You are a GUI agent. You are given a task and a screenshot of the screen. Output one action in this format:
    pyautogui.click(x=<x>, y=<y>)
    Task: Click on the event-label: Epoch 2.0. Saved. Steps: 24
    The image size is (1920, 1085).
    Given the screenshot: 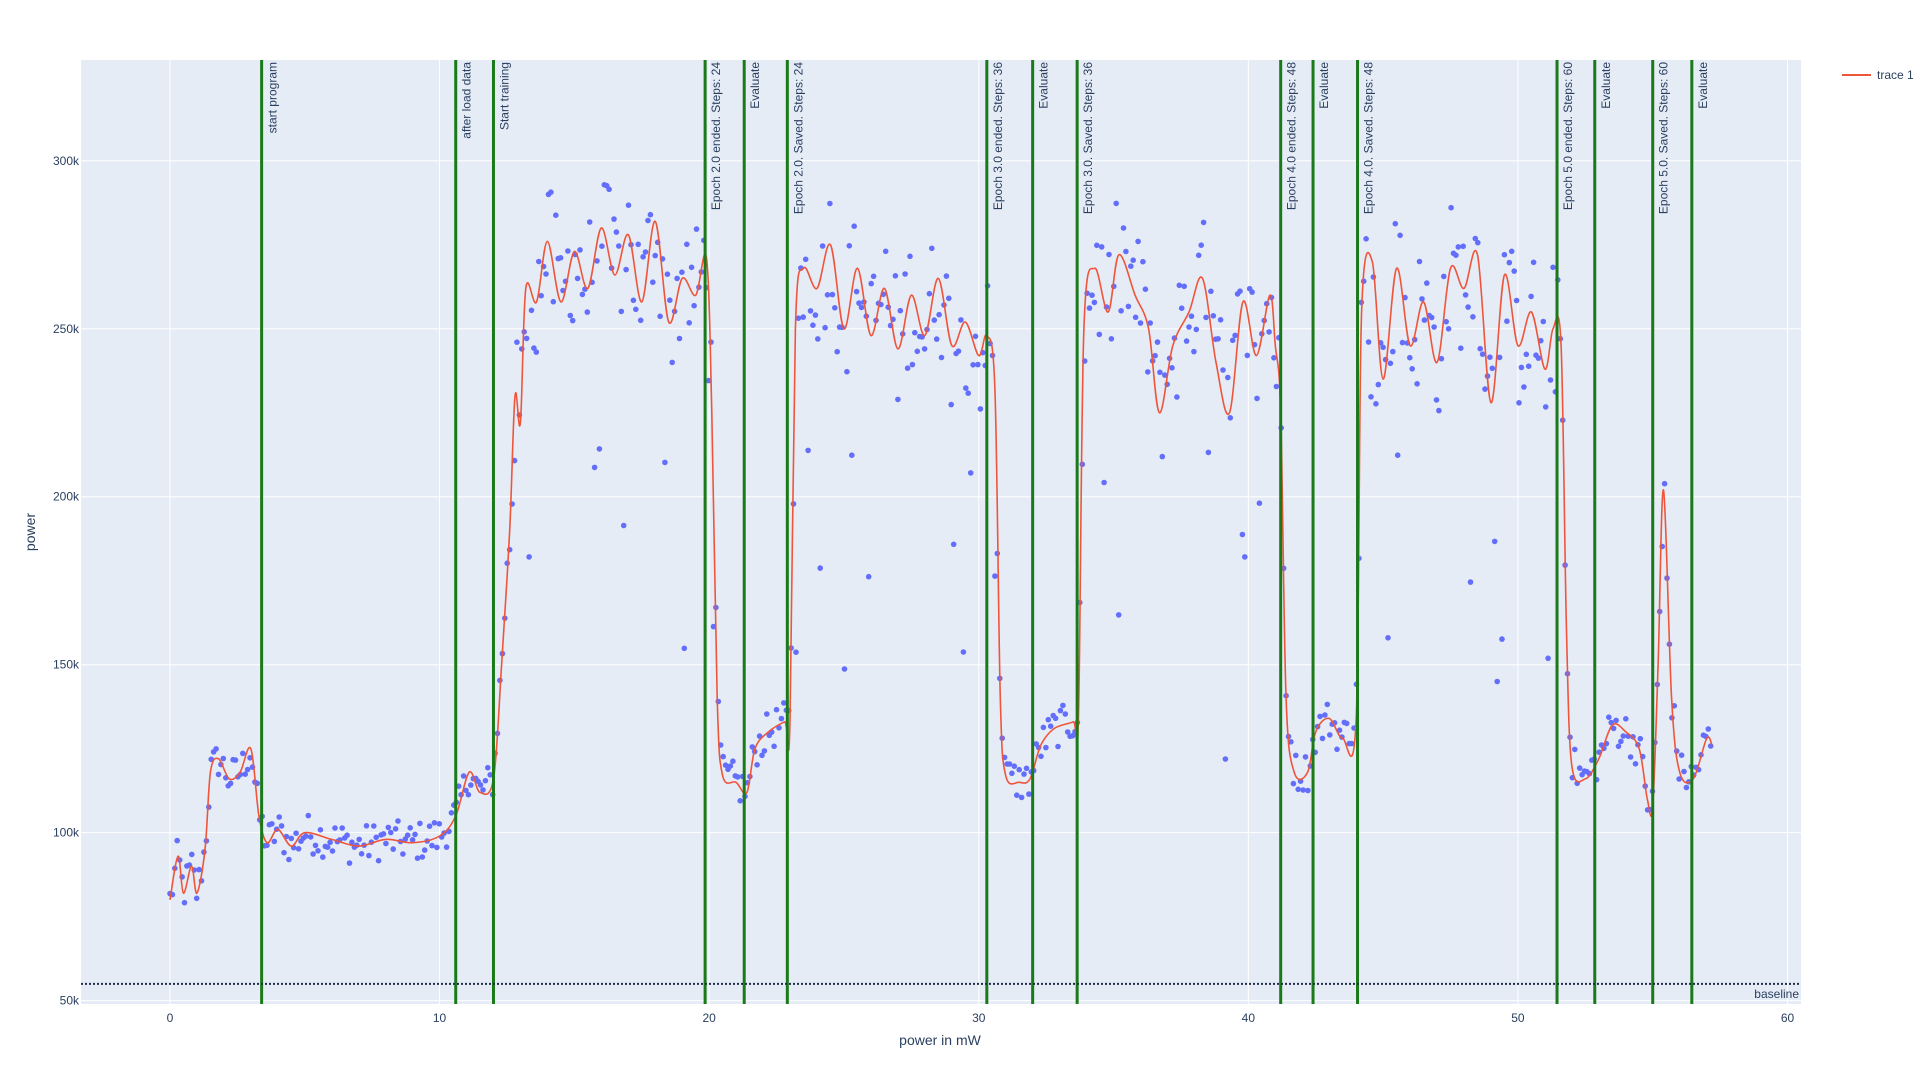 What is the action you would take?
    pyautogui.click(x=798, y=138)
    